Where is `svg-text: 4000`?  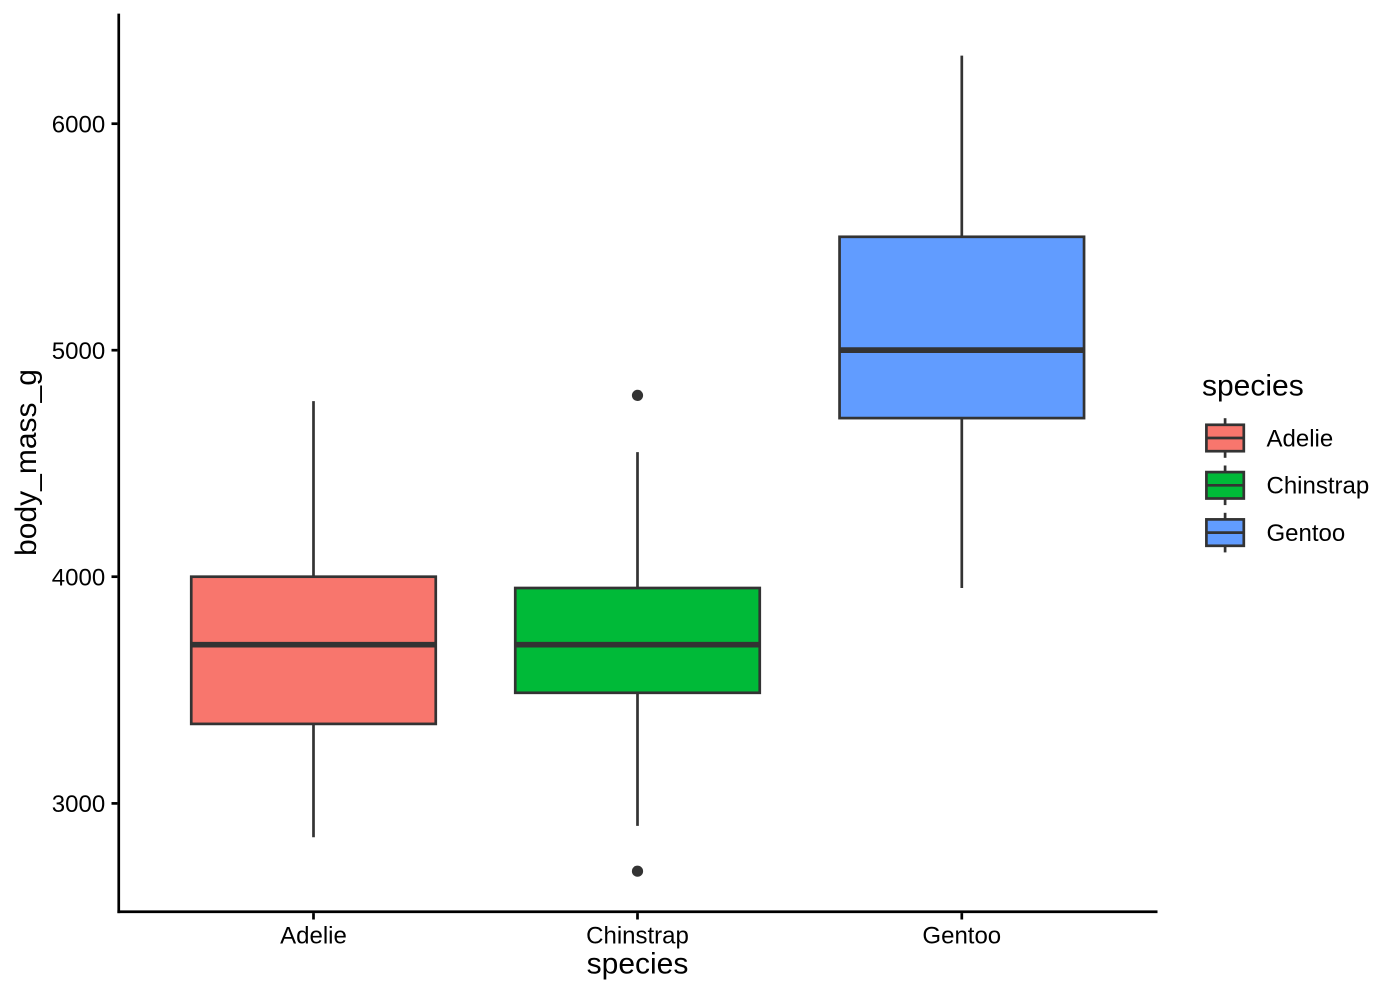 svg-text: 4000 is located at coordinates (78, 577).